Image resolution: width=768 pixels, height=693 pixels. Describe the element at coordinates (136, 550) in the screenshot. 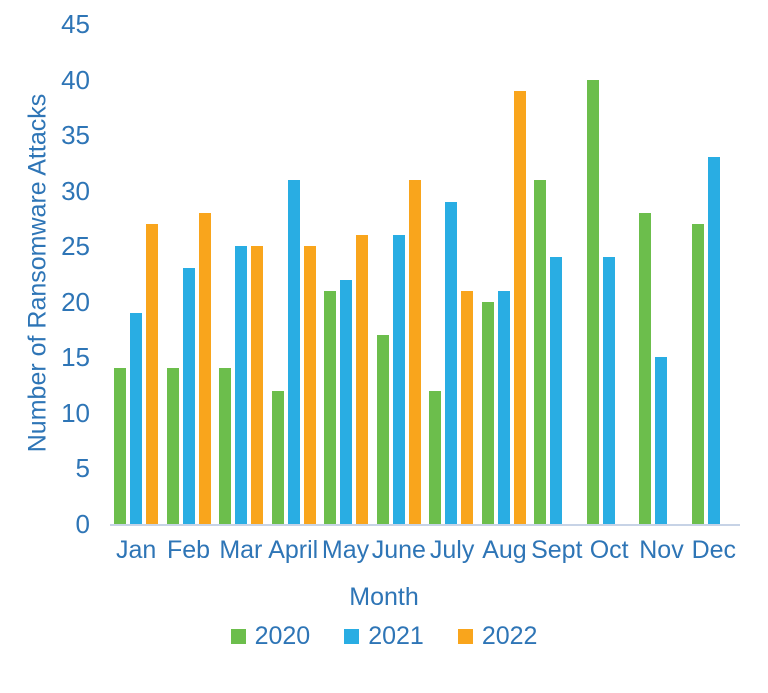

I see `x-tick-label-jan: Jan` at that location.